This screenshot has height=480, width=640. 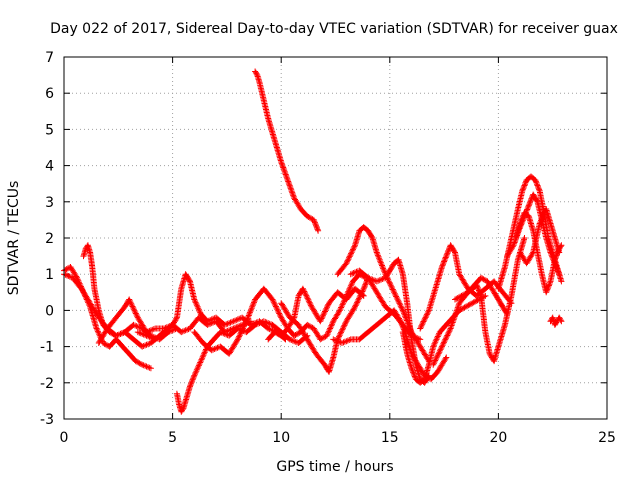 What do you see at coordinates (498, 438) in the screenshot?
I see `x-tick-label: 20` at bounding box center [498, 438].